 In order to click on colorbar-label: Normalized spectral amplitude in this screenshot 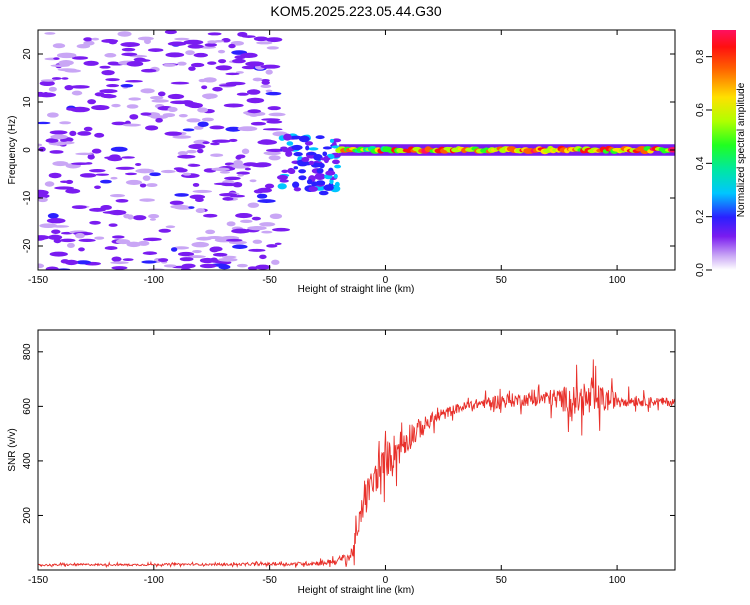, I will do `click(741, 149)`.